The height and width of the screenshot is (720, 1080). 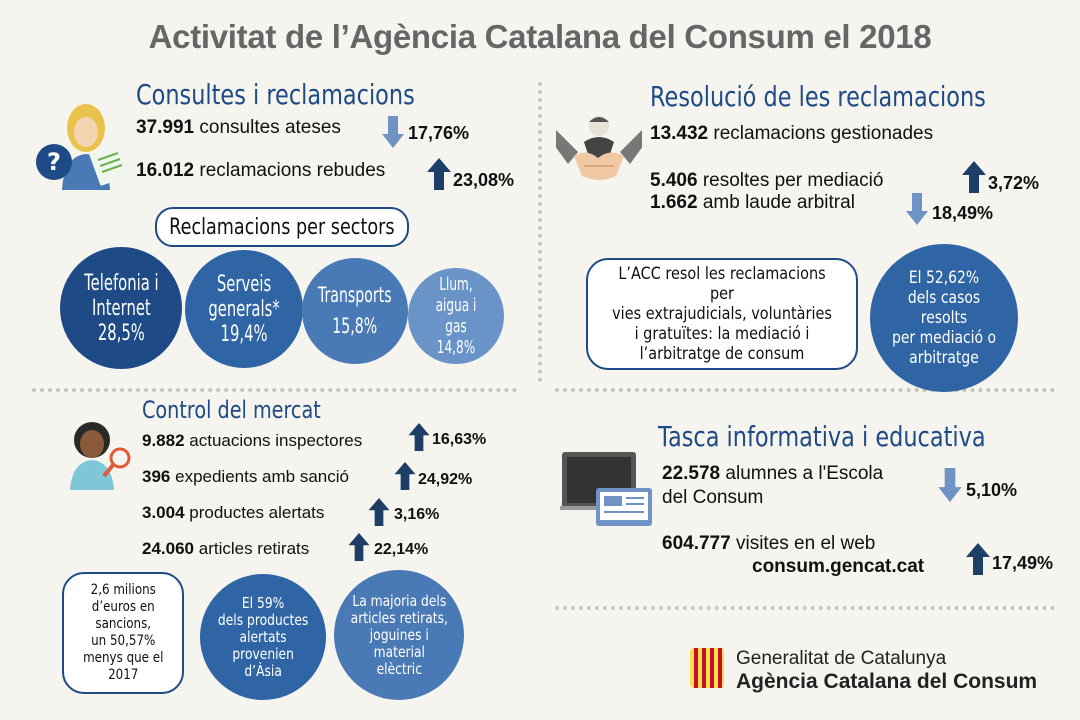 I want to click on handshake-icon, so click(x=599, y=150).